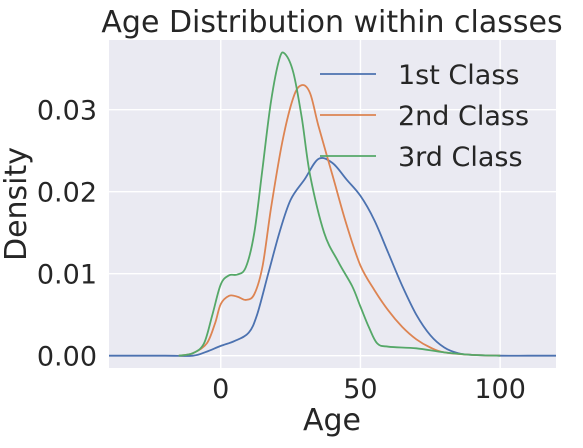 This screenshot has height=448, width=583. Describe the element at coordinates (463, 116) in the screenshot. I see `legend-label-2: 2nd Class` at that location.